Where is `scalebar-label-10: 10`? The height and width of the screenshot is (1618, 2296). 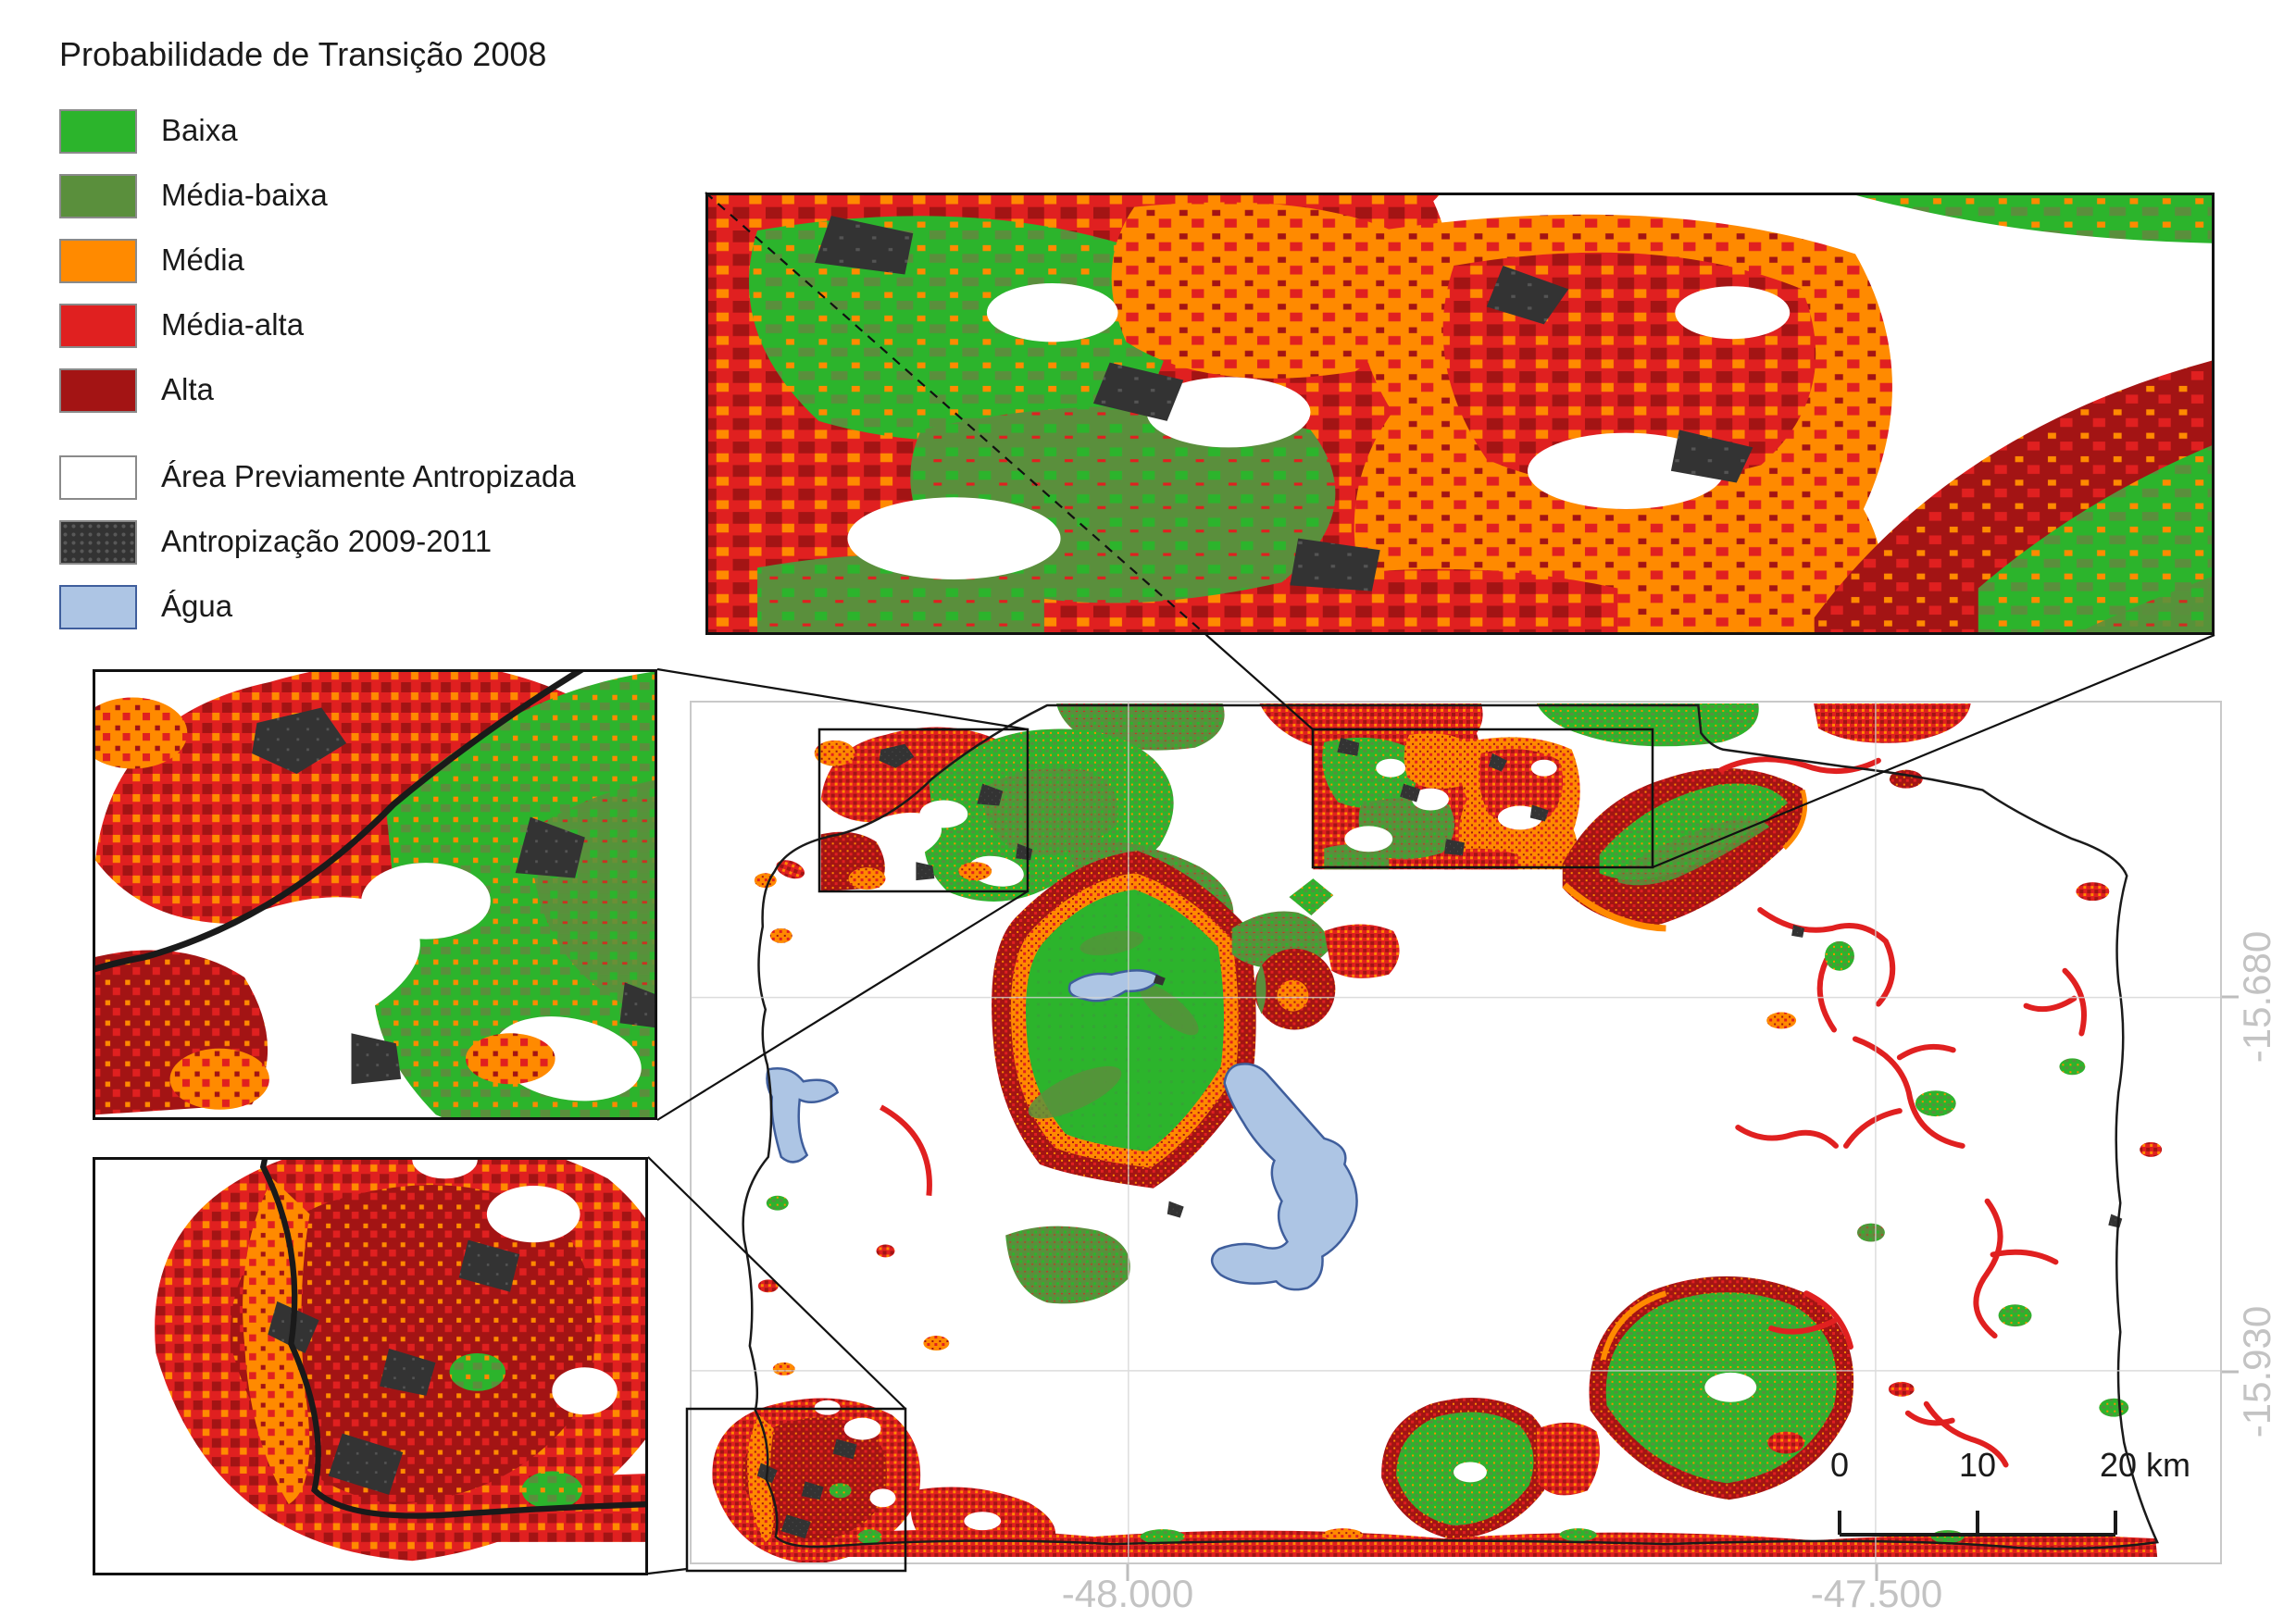 scalebar-label-10: 10 is located at coordinates (1977, 1465).